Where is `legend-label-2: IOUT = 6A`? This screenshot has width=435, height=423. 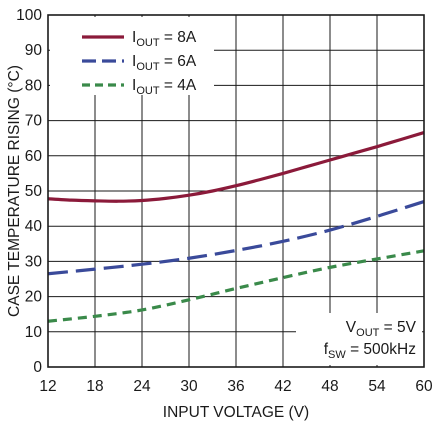 legend-label-2: IOUT = 6A is located at coordinates (164, 63).